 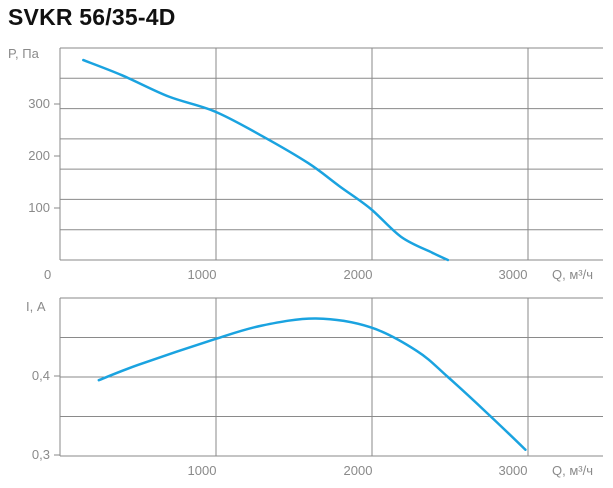 I want to click on x-tick-label: 0, so click(x=47, y=274).